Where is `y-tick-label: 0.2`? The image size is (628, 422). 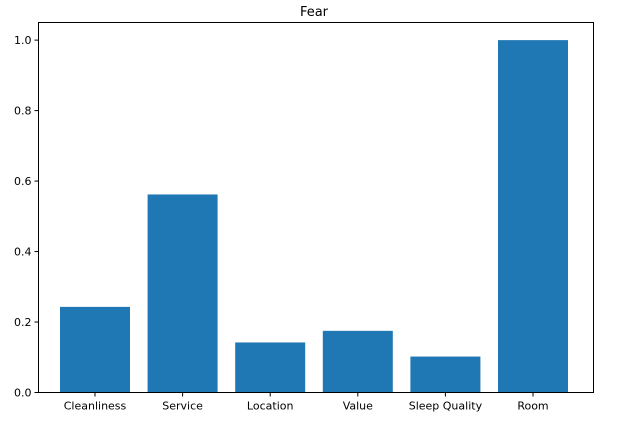 y-tick-label: 0.2 is located at coordinates (23, 322).